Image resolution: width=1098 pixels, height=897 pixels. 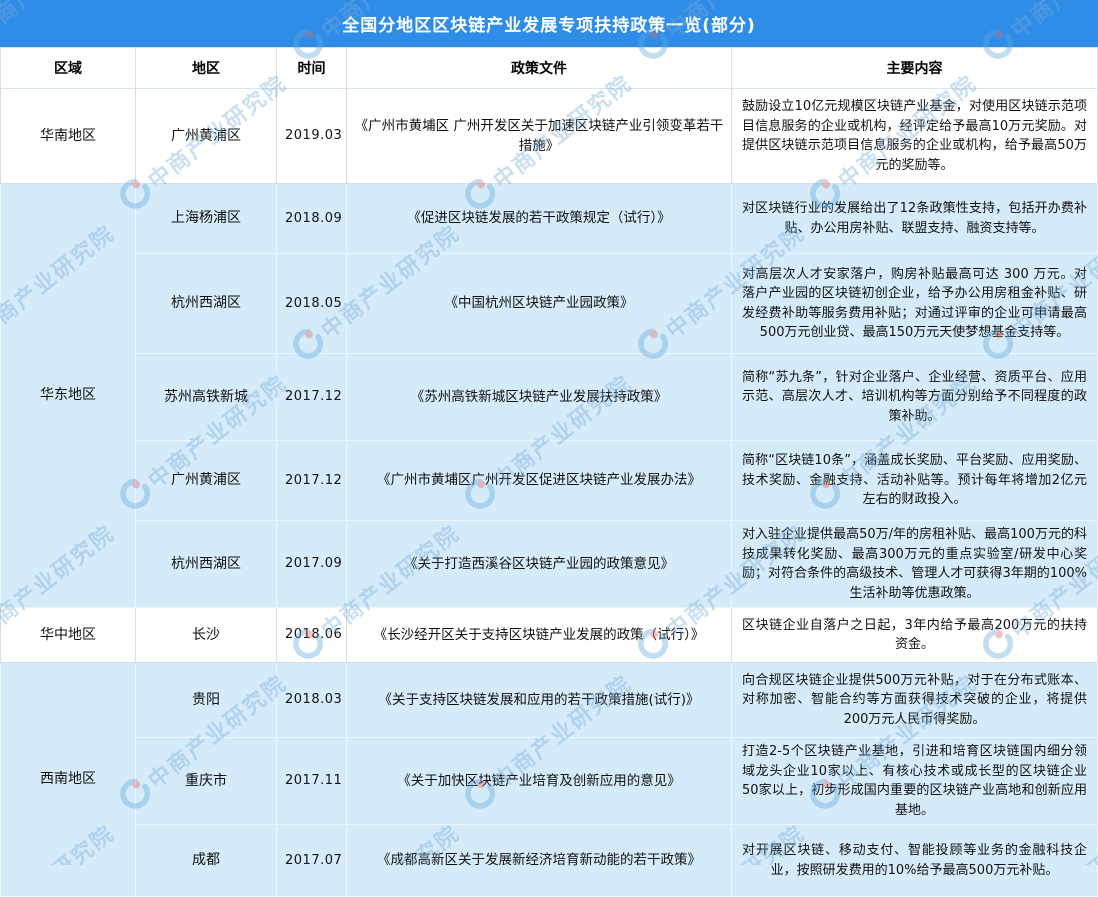 I want to click on date-cell: 2017.09, so click(x=311, y=564).